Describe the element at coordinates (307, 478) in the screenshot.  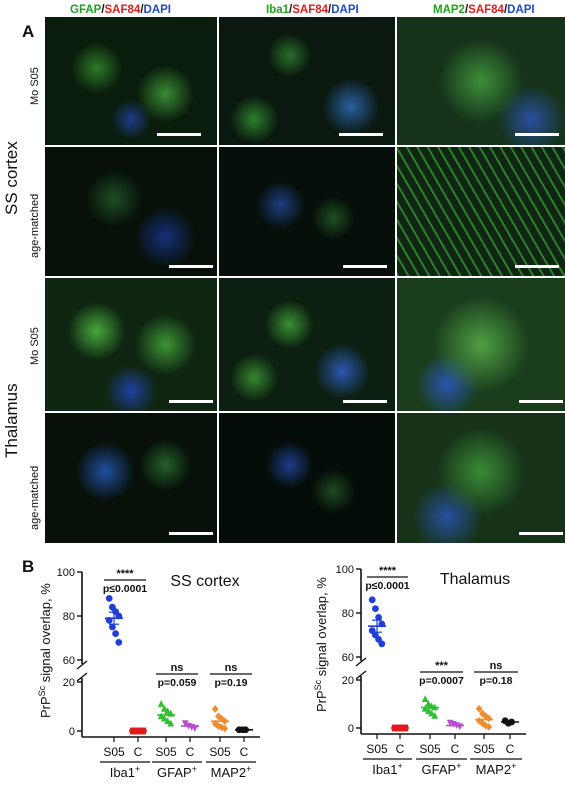
I see `micrograph-iba1-th-age-matched` at that location.